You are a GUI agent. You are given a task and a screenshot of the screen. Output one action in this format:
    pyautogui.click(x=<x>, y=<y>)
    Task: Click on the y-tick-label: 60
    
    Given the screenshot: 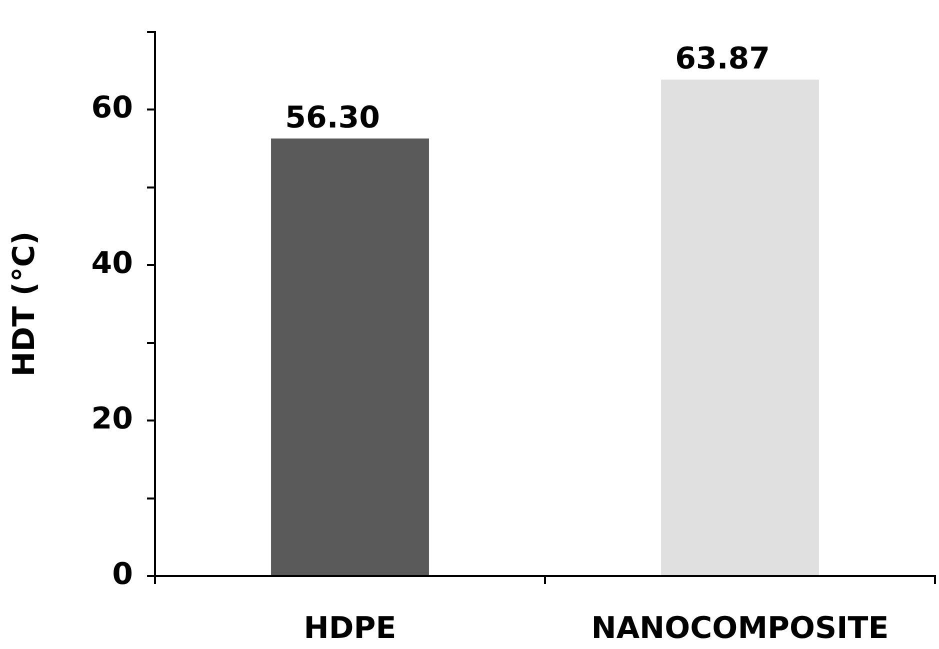 What is the action you would take?
    pyautogui.click(x=112, y=108)
    